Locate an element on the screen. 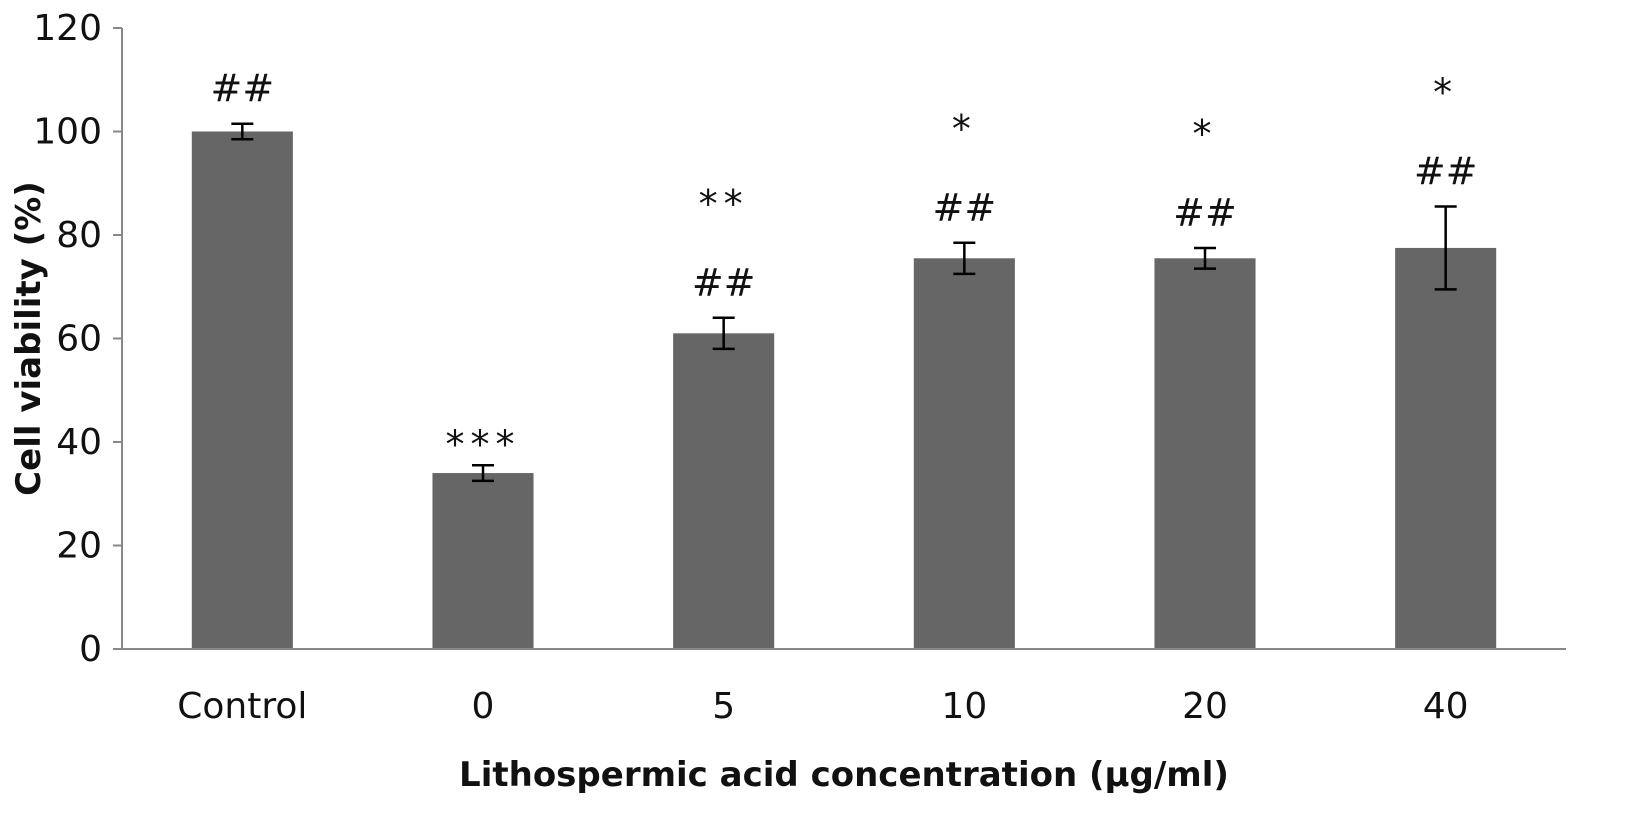 This screenshot has height=833, width=1629. x-tick-label: 20 is located at coordinates (1205, 706).